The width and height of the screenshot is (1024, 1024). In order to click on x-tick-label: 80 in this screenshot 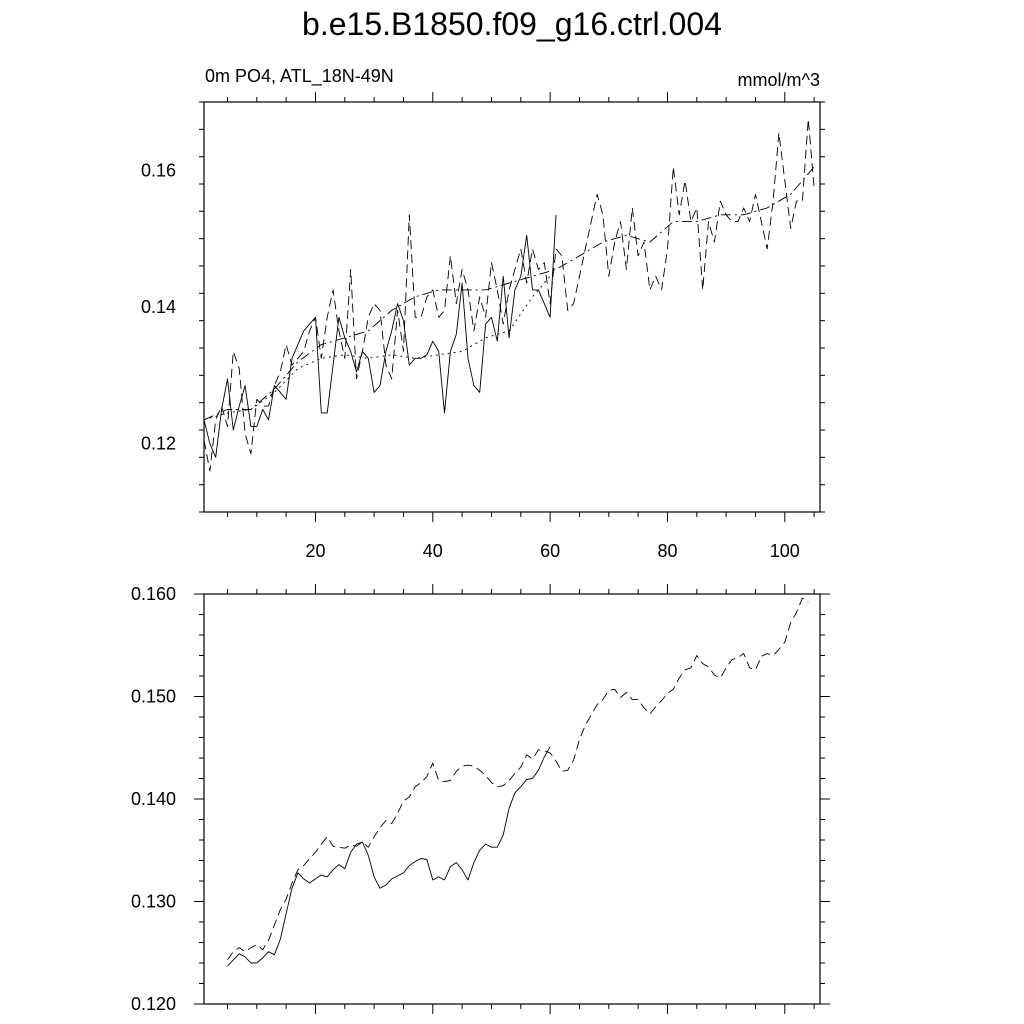, I will do `click(667, 551)`.